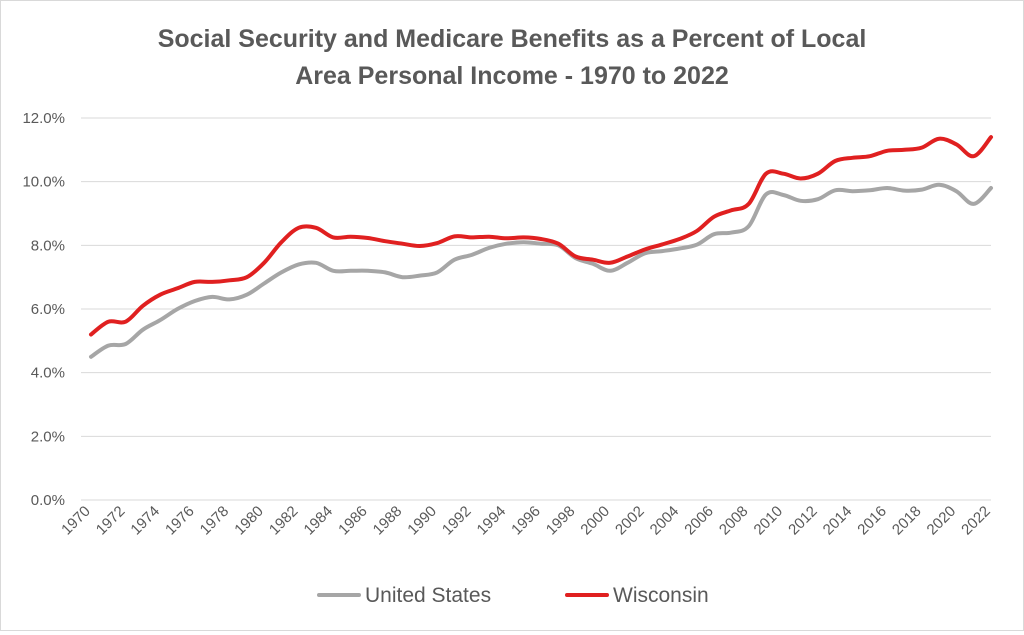  Describe the element at coordinates (872, 521) in the screenshot. I see `x-tick-label: 2016` at that location.